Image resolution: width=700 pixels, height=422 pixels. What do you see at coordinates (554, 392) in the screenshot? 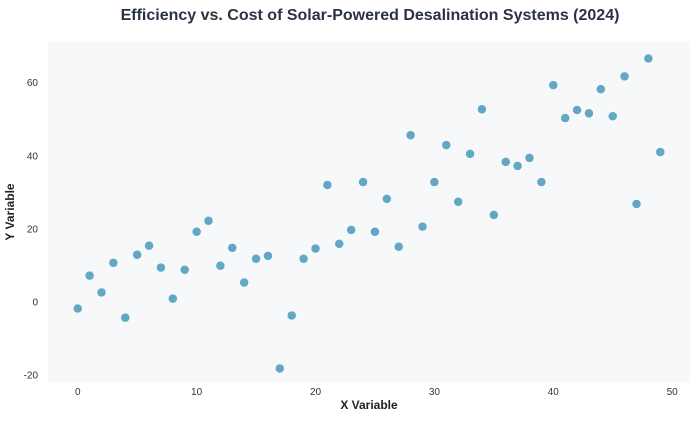
I see `x-tick-label: 40` at bounding box center [554, 392].